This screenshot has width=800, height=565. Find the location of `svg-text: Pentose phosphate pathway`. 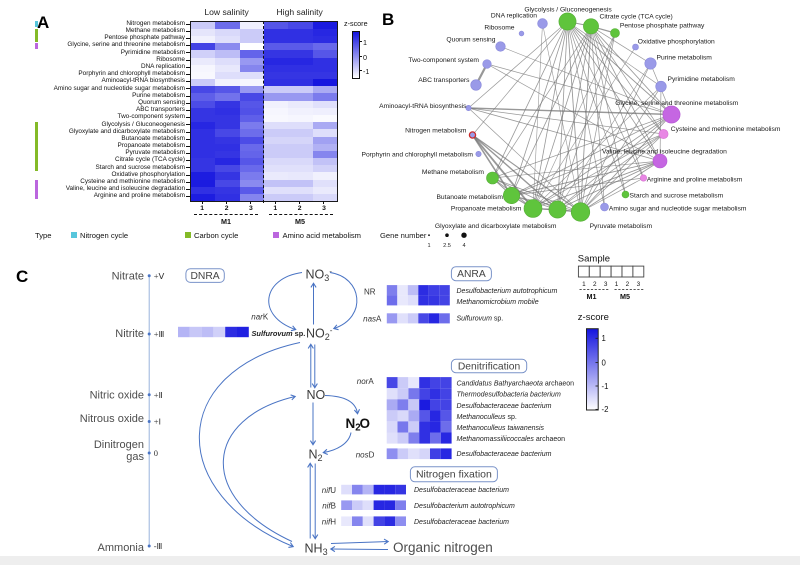

svg-text: Pentose phosphate pathway is located at coordinates (662, 26).